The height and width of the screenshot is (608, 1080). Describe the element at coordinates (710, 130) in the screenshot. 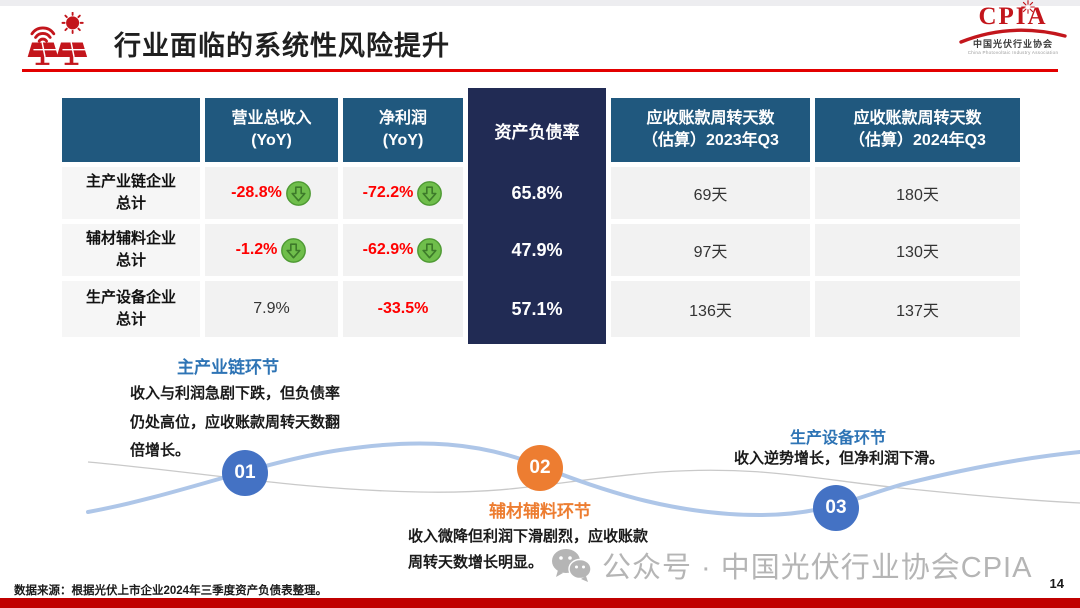

I see `table-header-days-2023: 应收账款周转天数 （估算）2023年Q3` at that location.